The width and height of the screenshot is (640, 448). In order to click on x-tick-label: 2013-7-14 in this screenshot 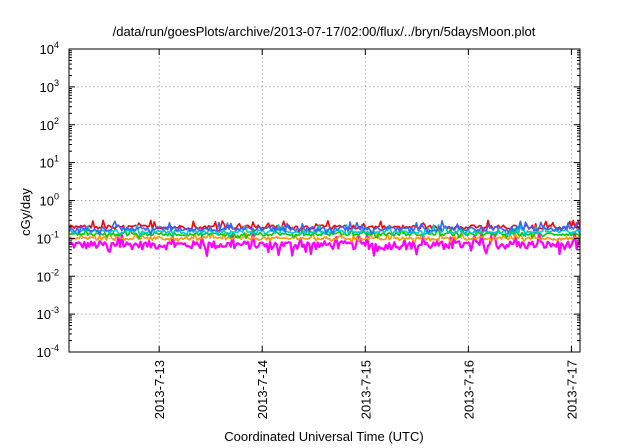, I will do `click(262, 389)`.